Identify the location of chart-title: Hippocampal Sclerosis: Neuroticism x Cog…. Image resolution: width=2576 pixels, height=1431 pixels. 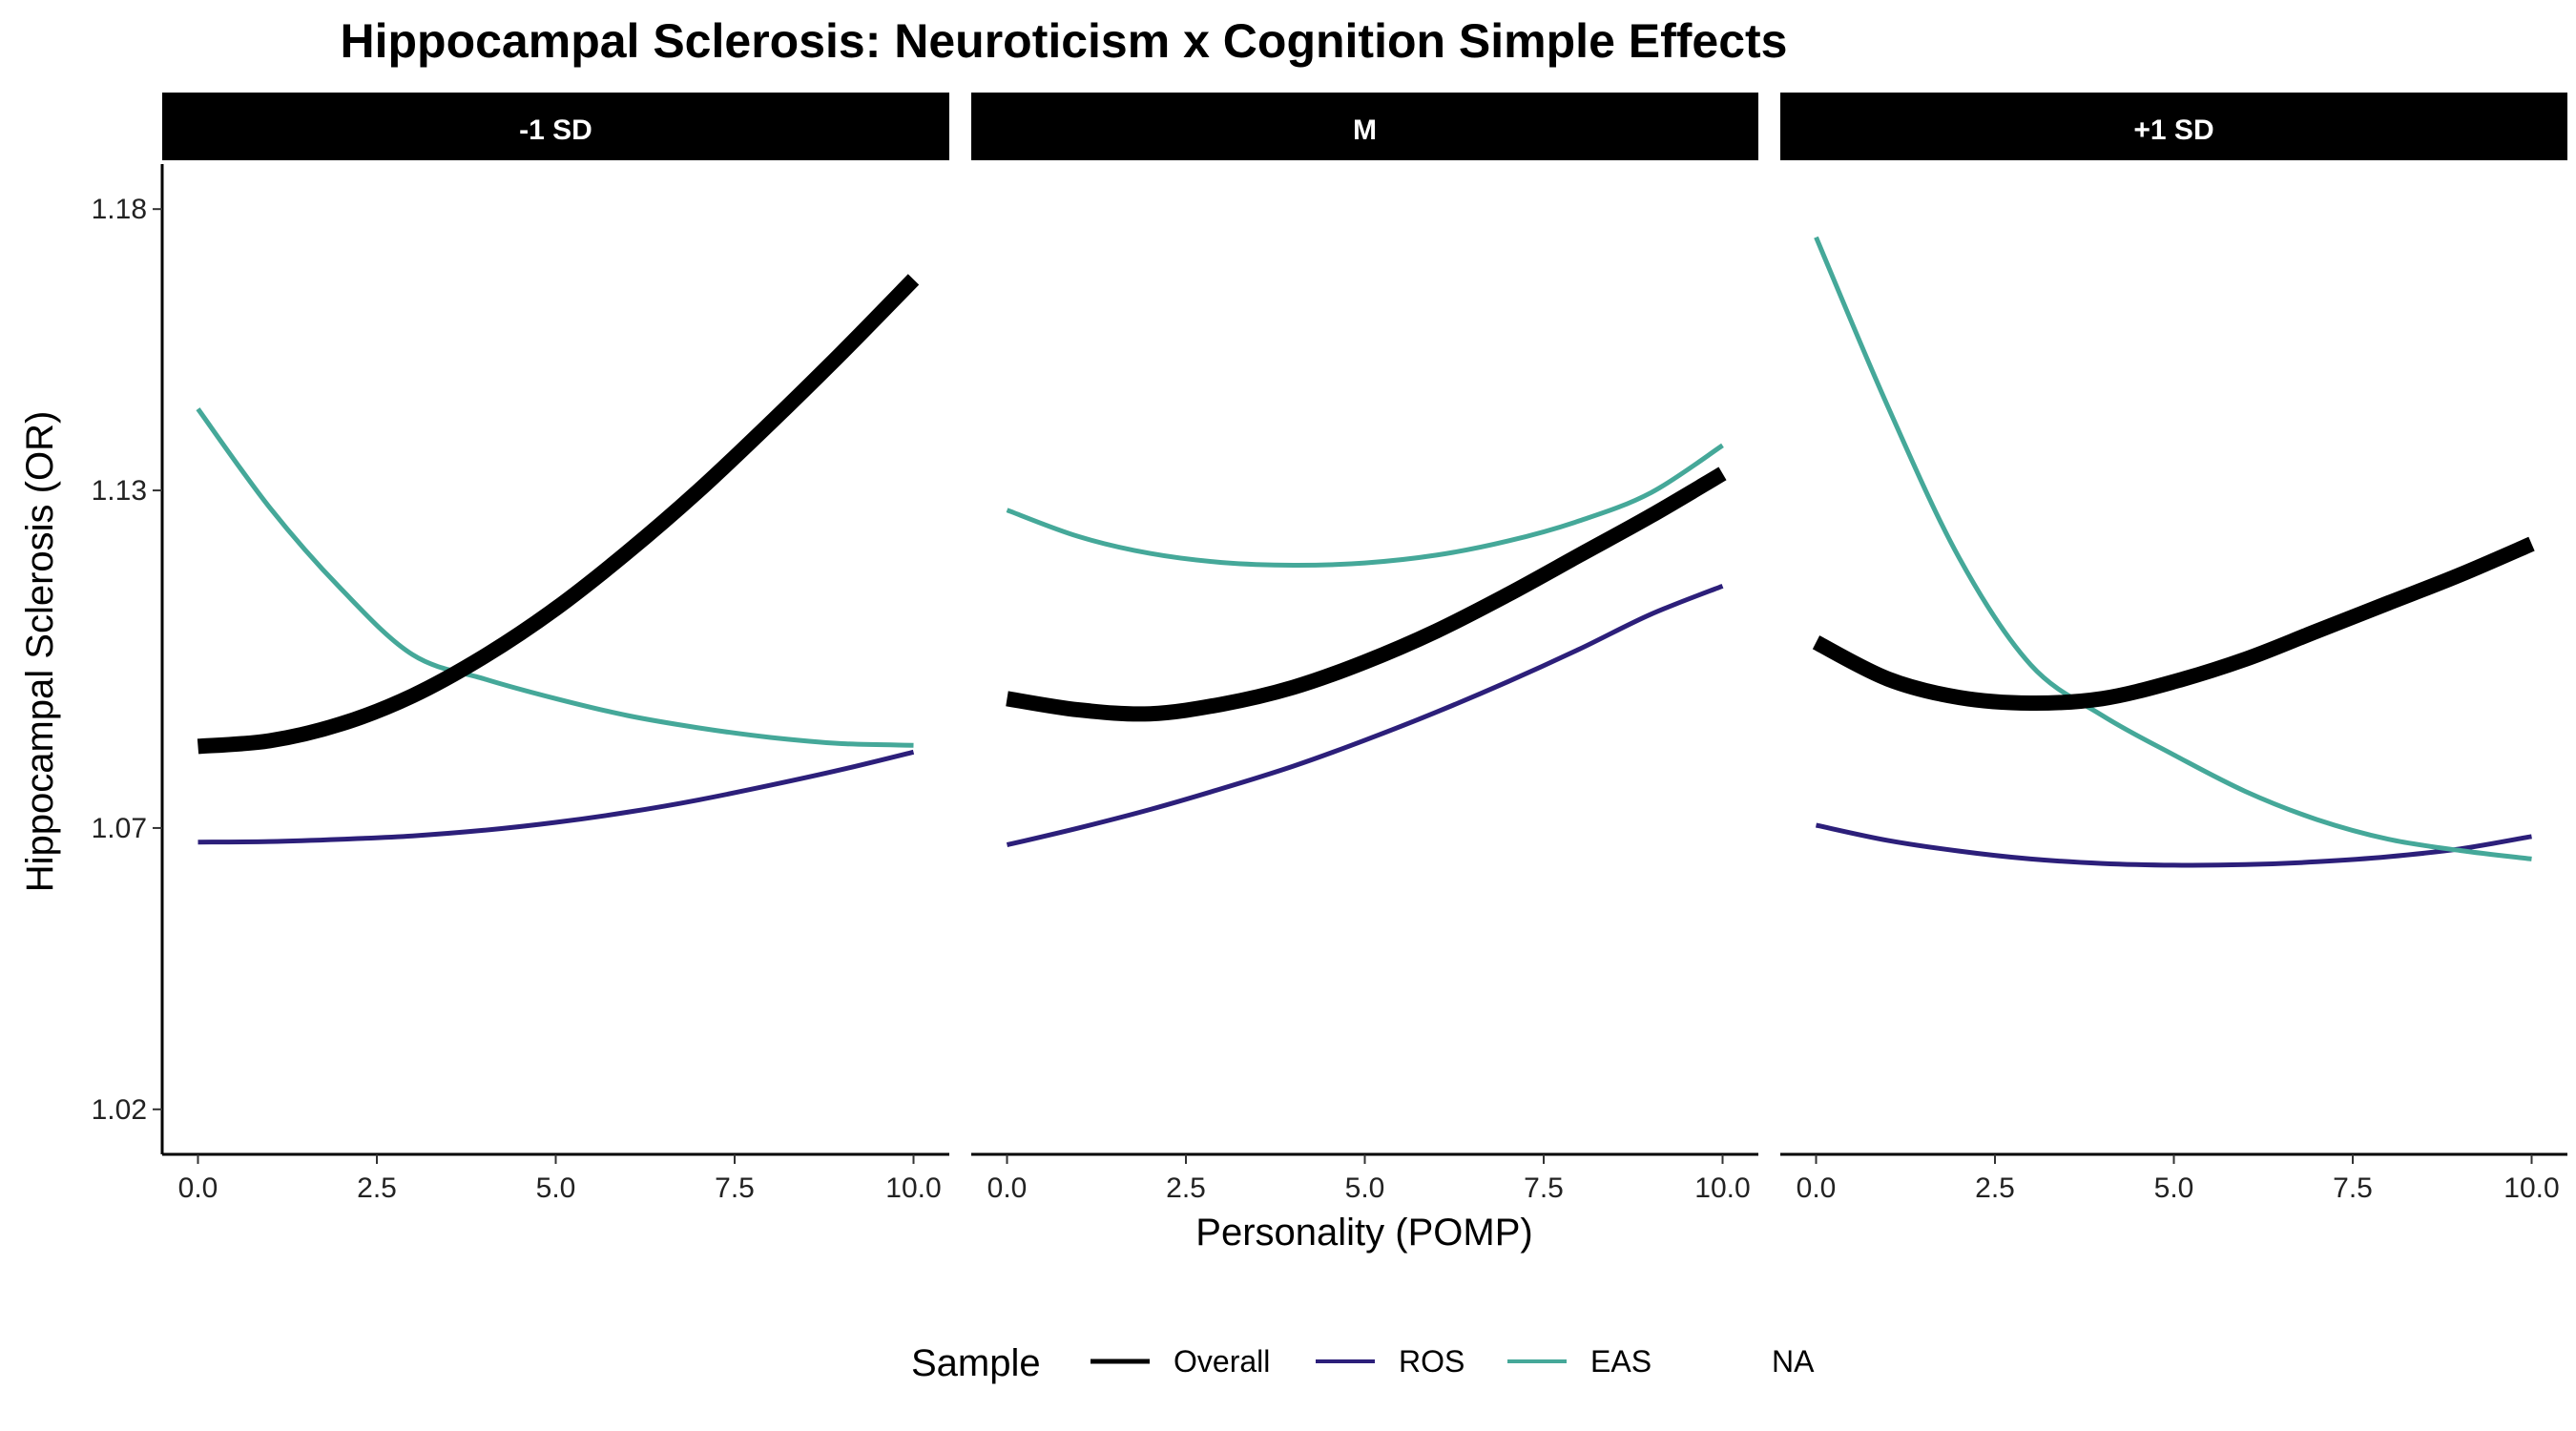
(1064, 41).